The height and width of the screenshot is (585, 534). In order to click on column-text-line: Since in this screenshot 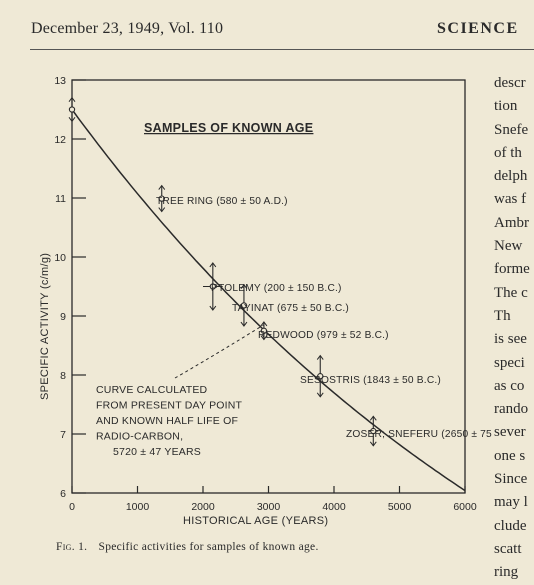, I will do `click(511, 479)`.